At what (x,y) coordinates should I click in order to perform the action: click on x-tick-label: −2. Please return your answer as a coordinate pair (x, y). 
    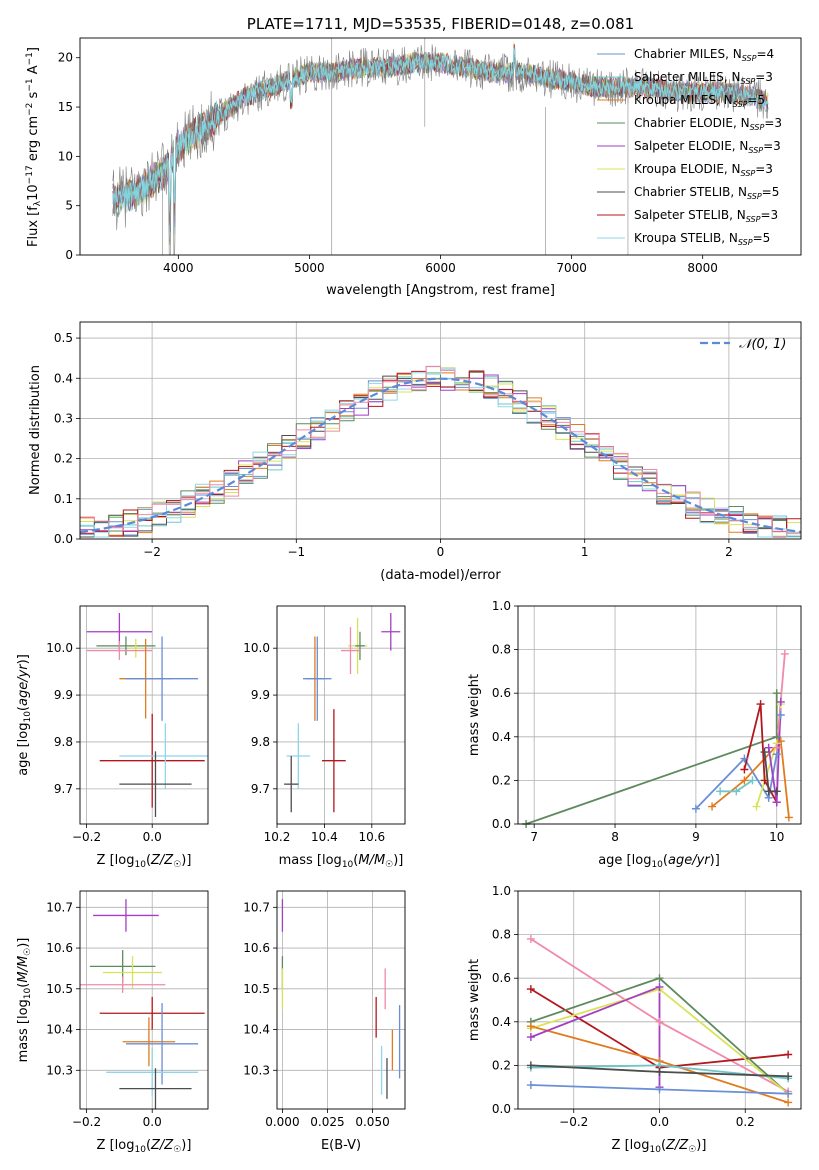
    Looking at the image, I should click on (152, 552).